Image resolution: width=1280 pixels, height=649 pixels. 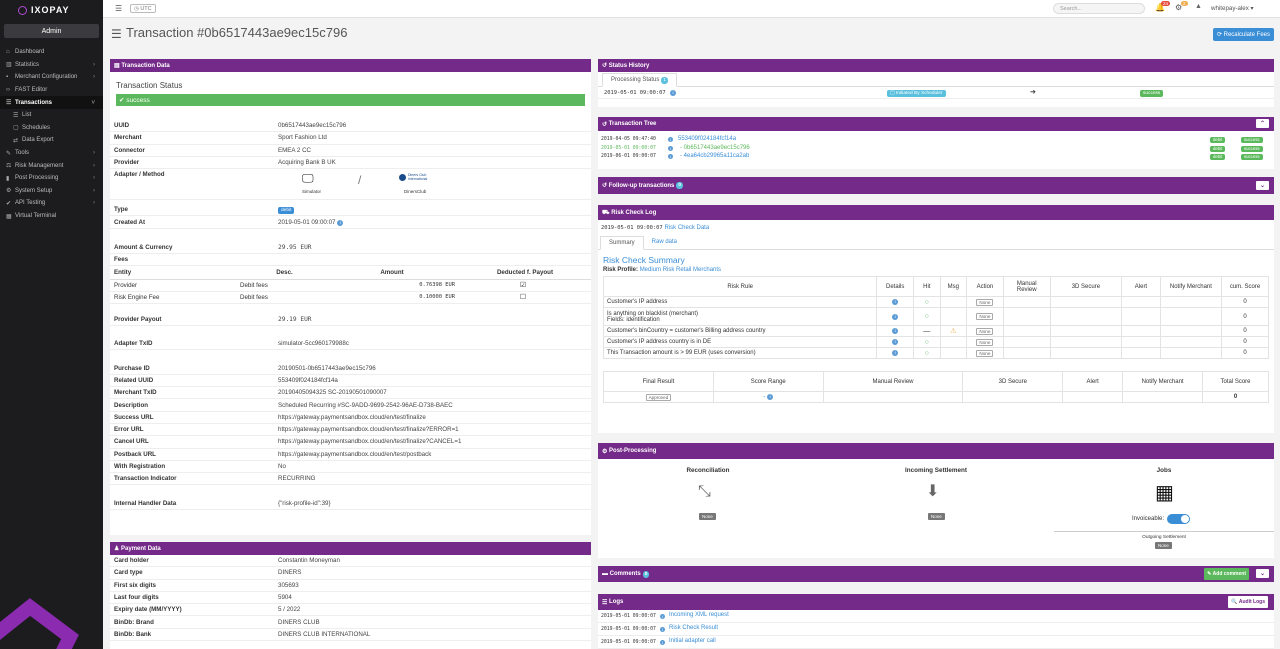 I want to click on panel-header: ☰ Logs 🔍 Audit Logs, so click(x=936, y=602).